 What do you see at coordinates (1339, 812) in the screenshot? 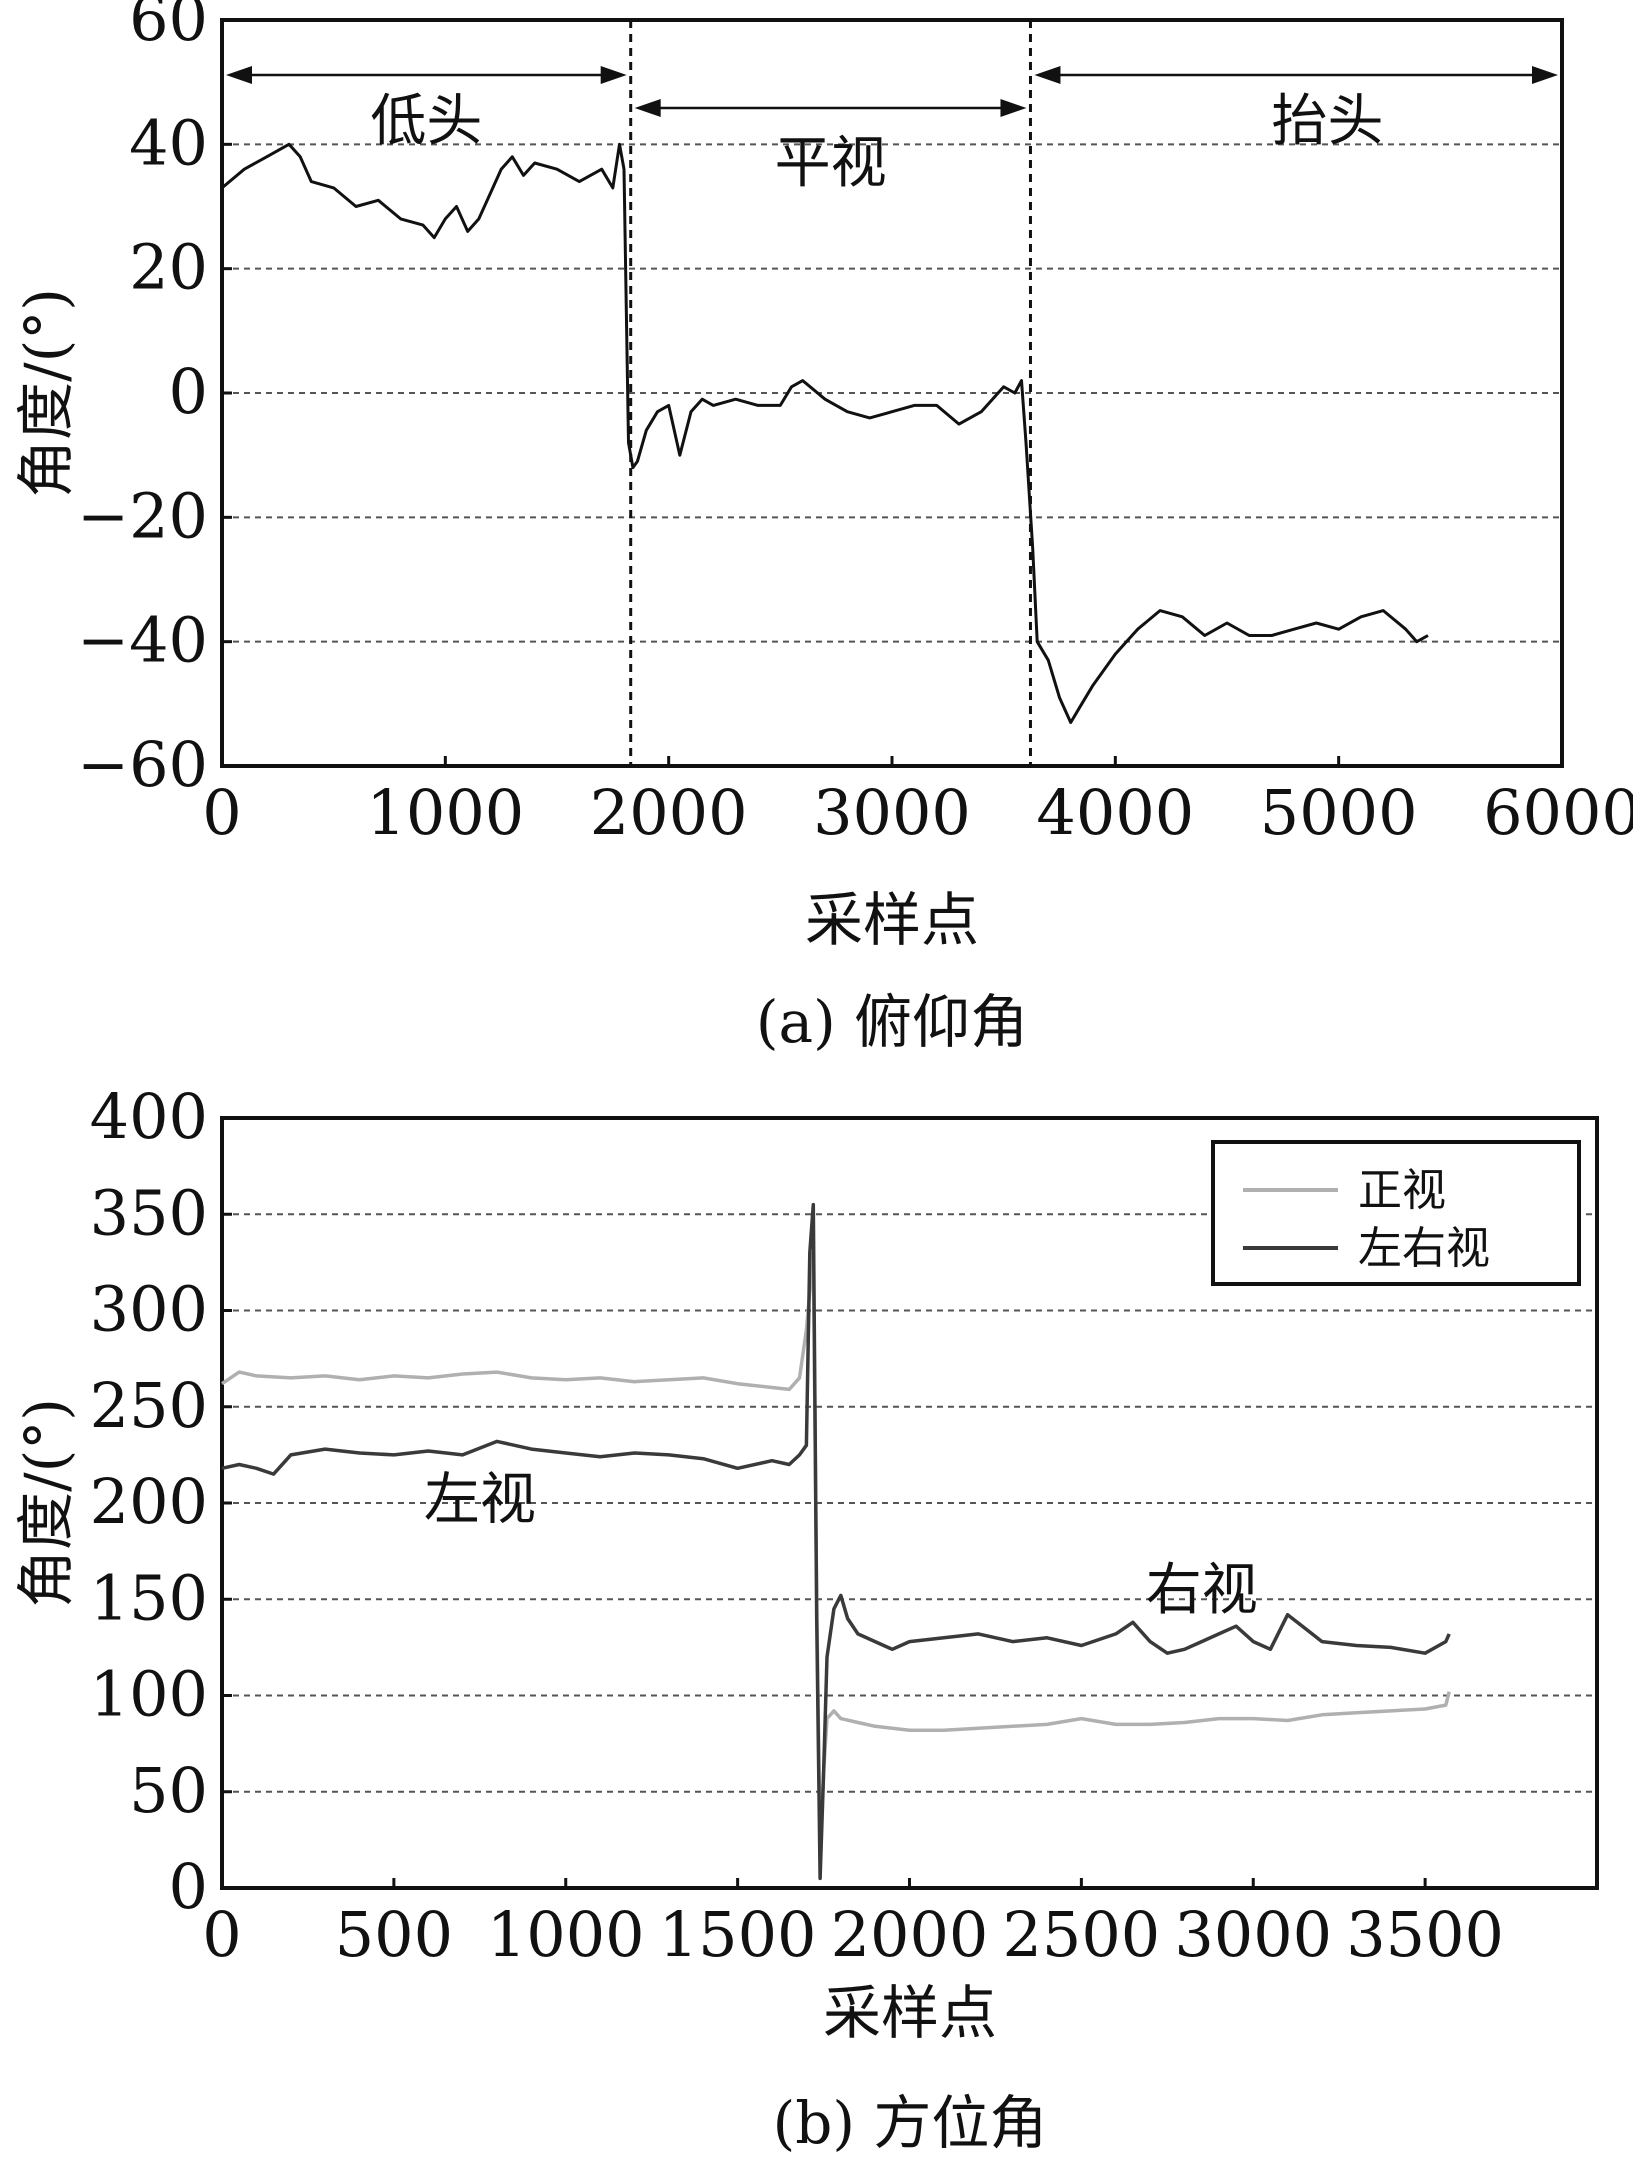
I see `x-tick-label: 5000` at bounding box center [1339, 812].